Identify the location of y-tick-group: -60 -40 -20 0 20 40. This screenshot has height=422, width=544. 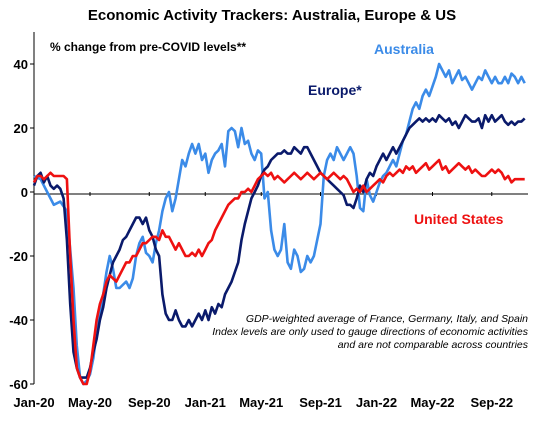
(21, 224).